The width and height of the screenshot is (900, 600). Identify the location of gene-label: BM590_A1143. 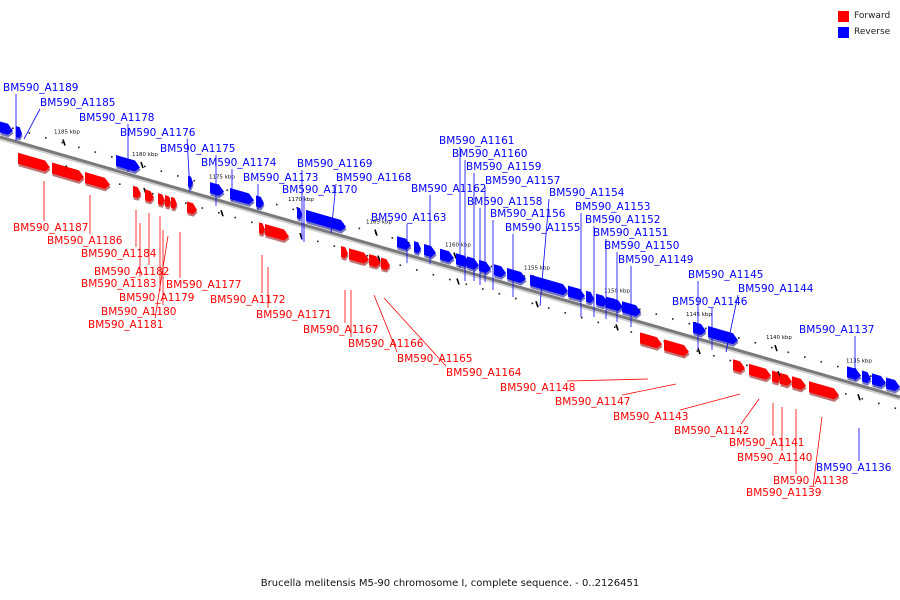
(650, 417).